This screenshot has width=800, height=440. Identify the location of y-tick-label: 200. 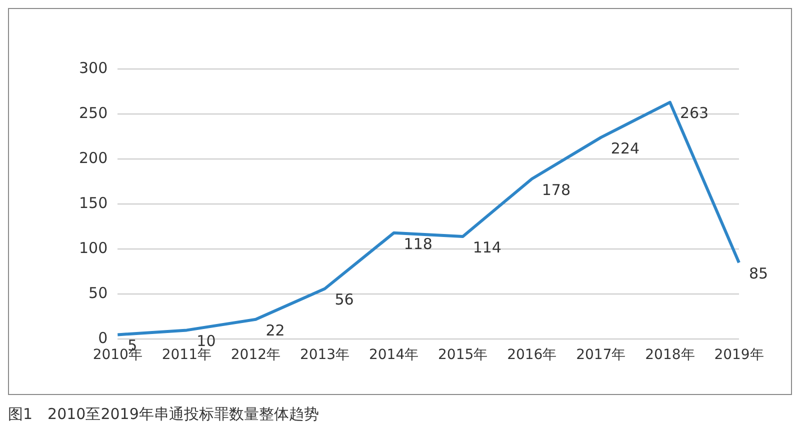
(93, 157).